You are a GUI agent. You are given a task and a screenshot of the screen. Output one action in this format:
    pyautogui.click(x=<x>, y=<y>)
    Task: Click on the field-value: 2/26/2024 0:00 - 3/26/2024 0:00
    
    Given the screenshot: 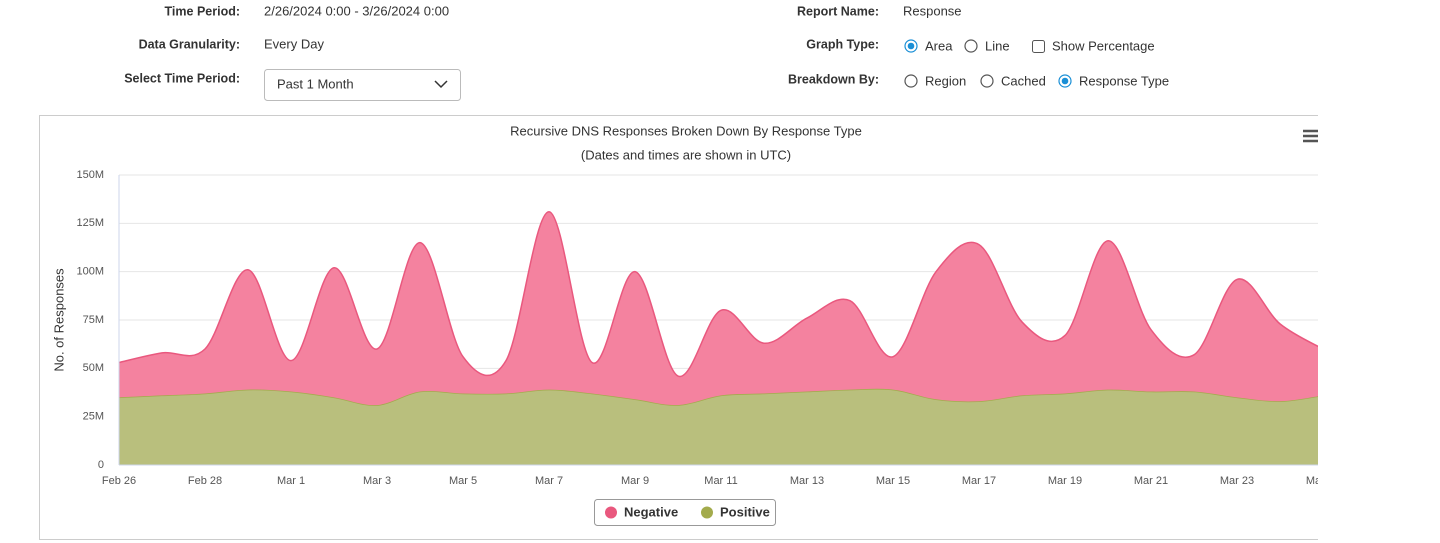 What is the action you would take?
    pyautogui.click(x=356, y=10)
    